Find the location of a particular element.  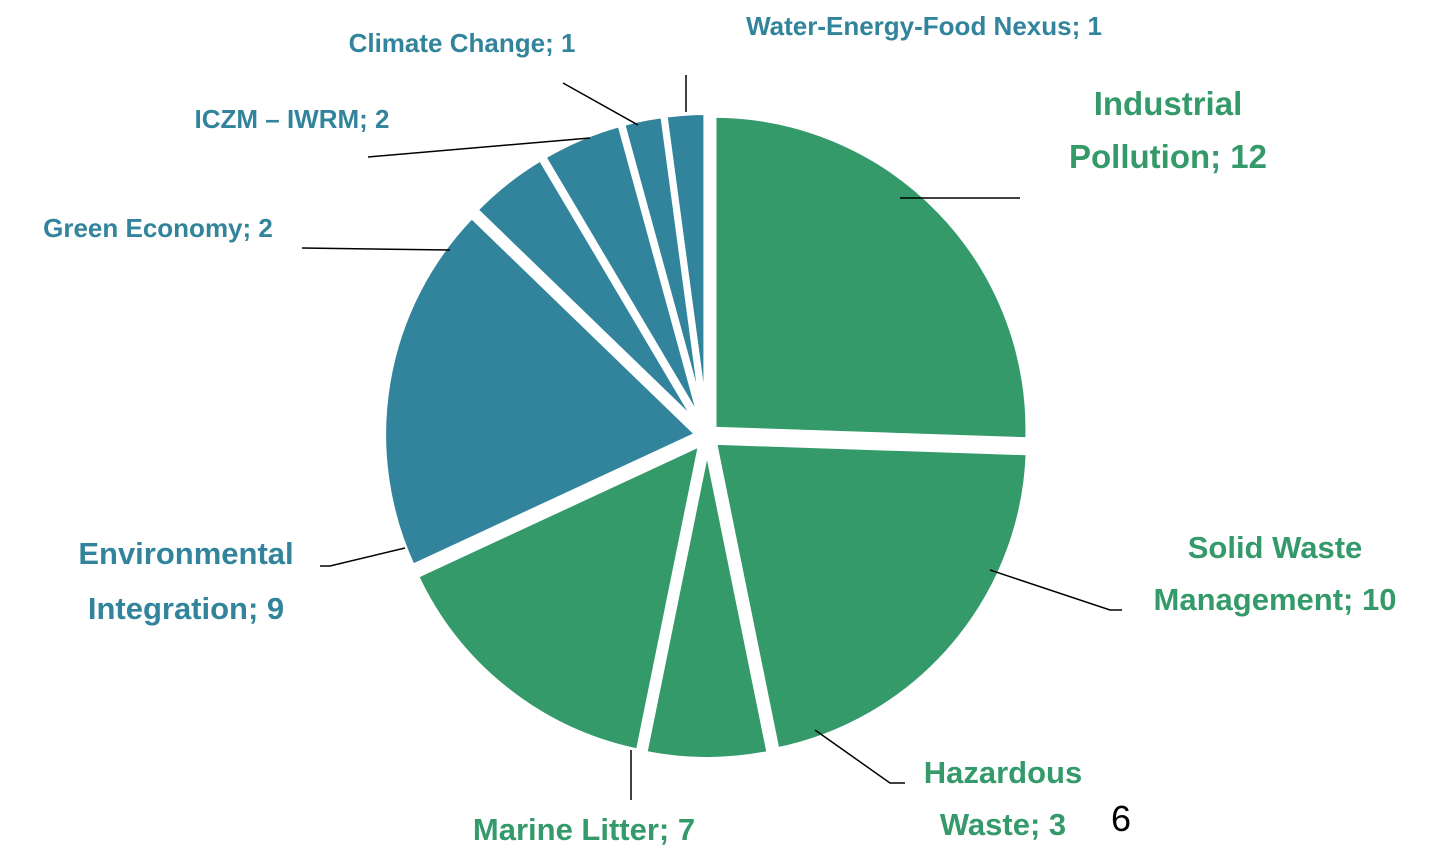

leader-line-climate-change is located at coordinates (600, 104).